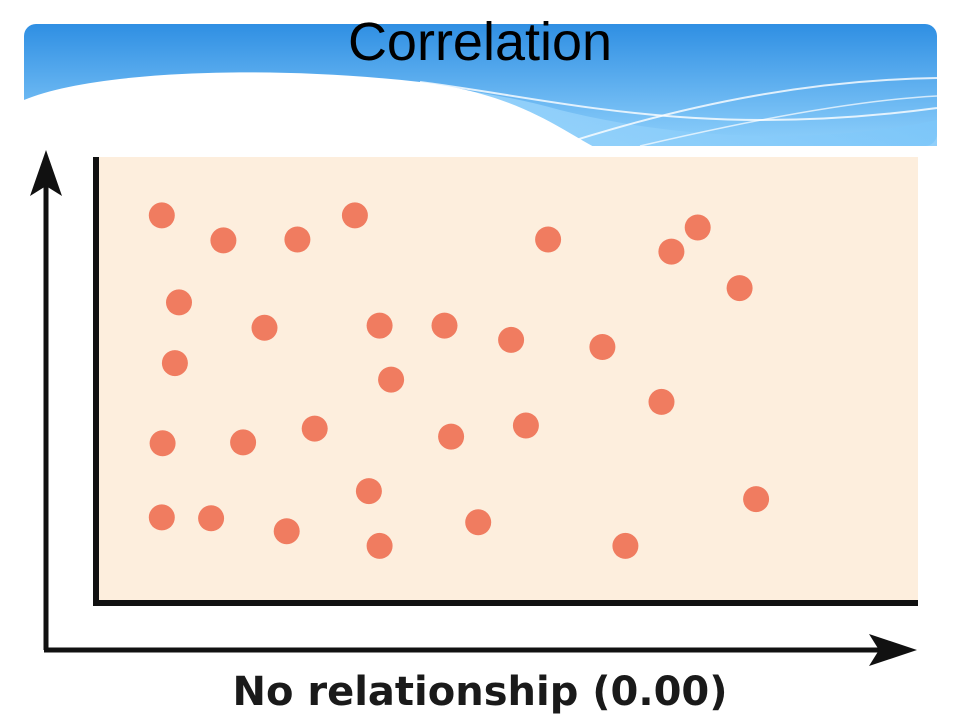 This screenshot has height=720, width=960. Describe the element at coordinates (480, 42) in the screenshot. I see `slide-title: Correlation` at that location.